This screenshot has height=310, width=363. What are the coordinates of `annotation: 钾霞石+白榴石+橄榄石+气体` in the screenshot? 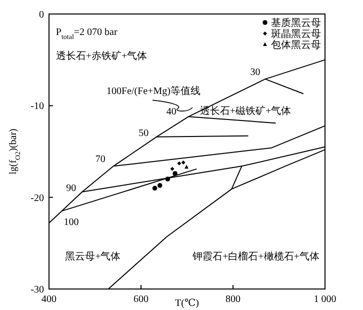 It's located at (256, 256).